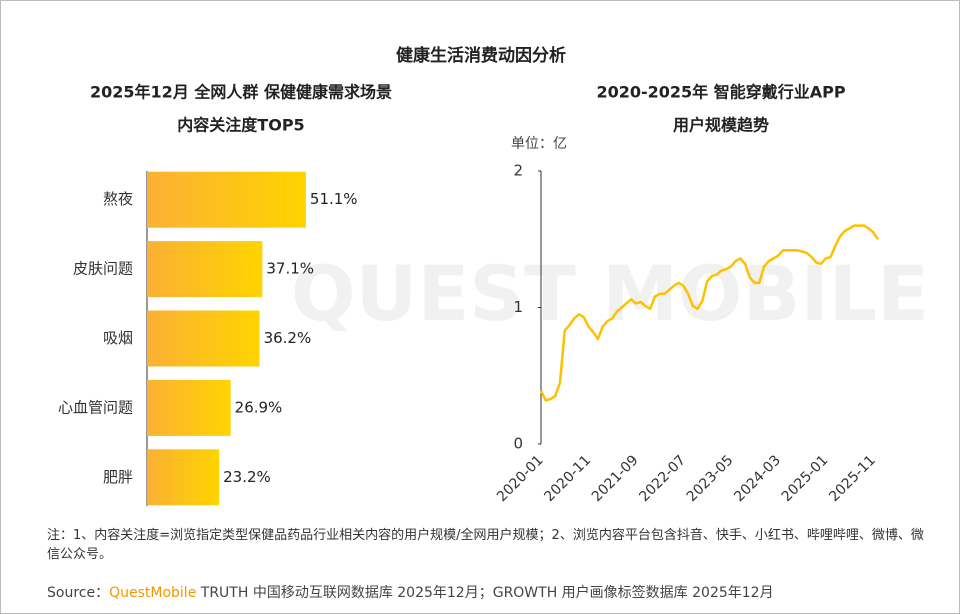 Image resolution: width=960 pixels, height=614 pixels. I want to click on x-tick-label: 2023-05, so click(710, 478).